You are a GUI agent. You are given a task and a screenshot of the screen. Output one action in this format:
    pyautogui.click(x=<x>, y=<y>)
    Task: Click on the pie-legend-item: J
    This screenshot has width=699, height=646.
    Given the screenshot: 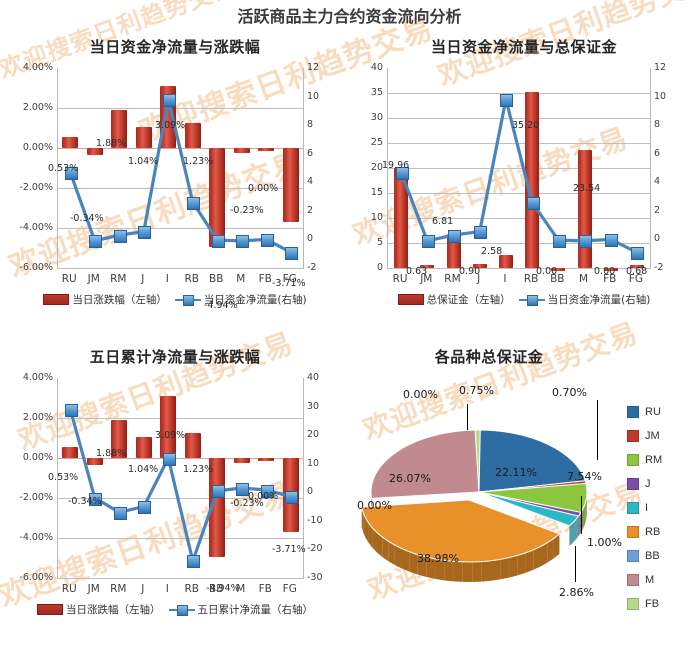 What is the action you would take?
    pyautogui.click(x=644, y=484)
    